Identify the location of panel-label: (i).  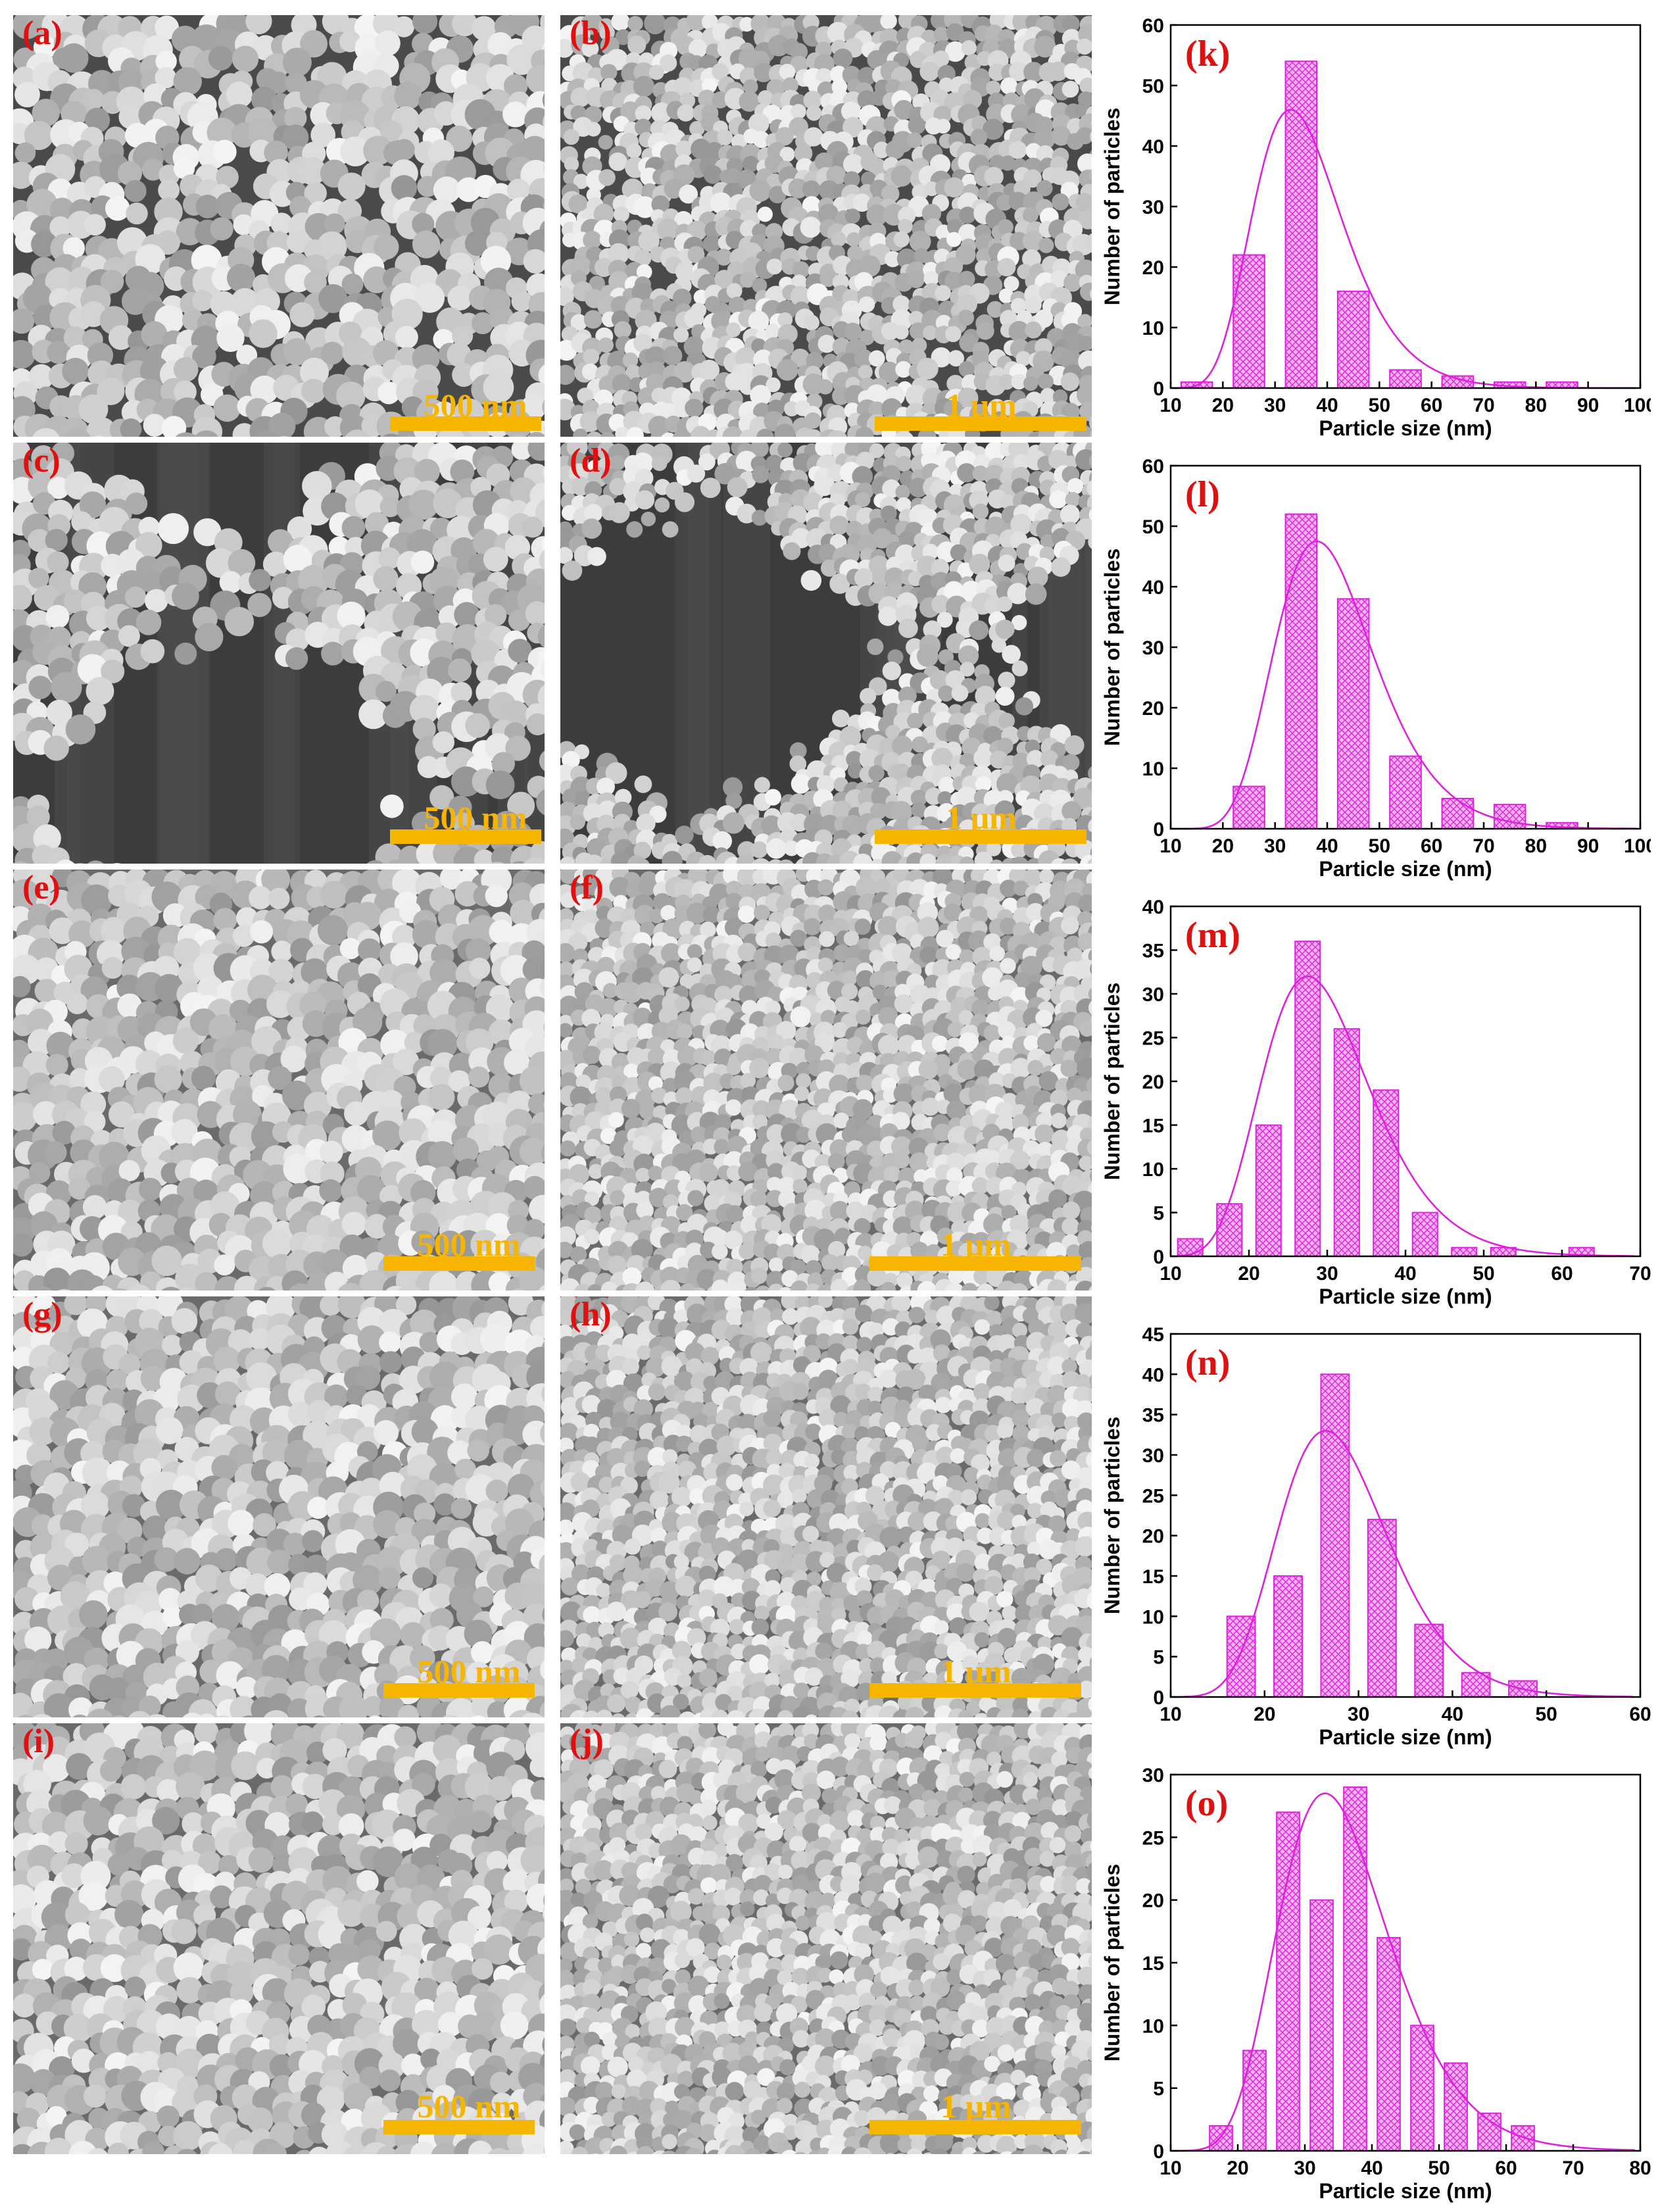
(38, 1742).